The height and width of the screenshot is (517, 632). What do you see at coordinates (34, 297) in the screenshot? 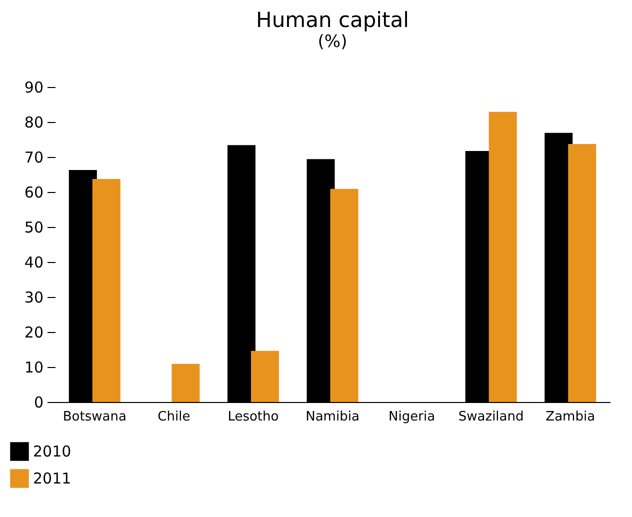
I see `y-tick-label: 30` at bounding box center [34, 297].